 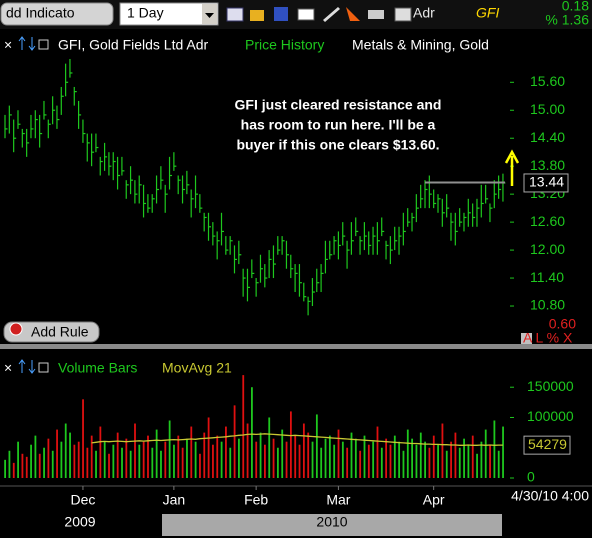 I want to click on scale-note: 0.60, so click(x=562, y=324).